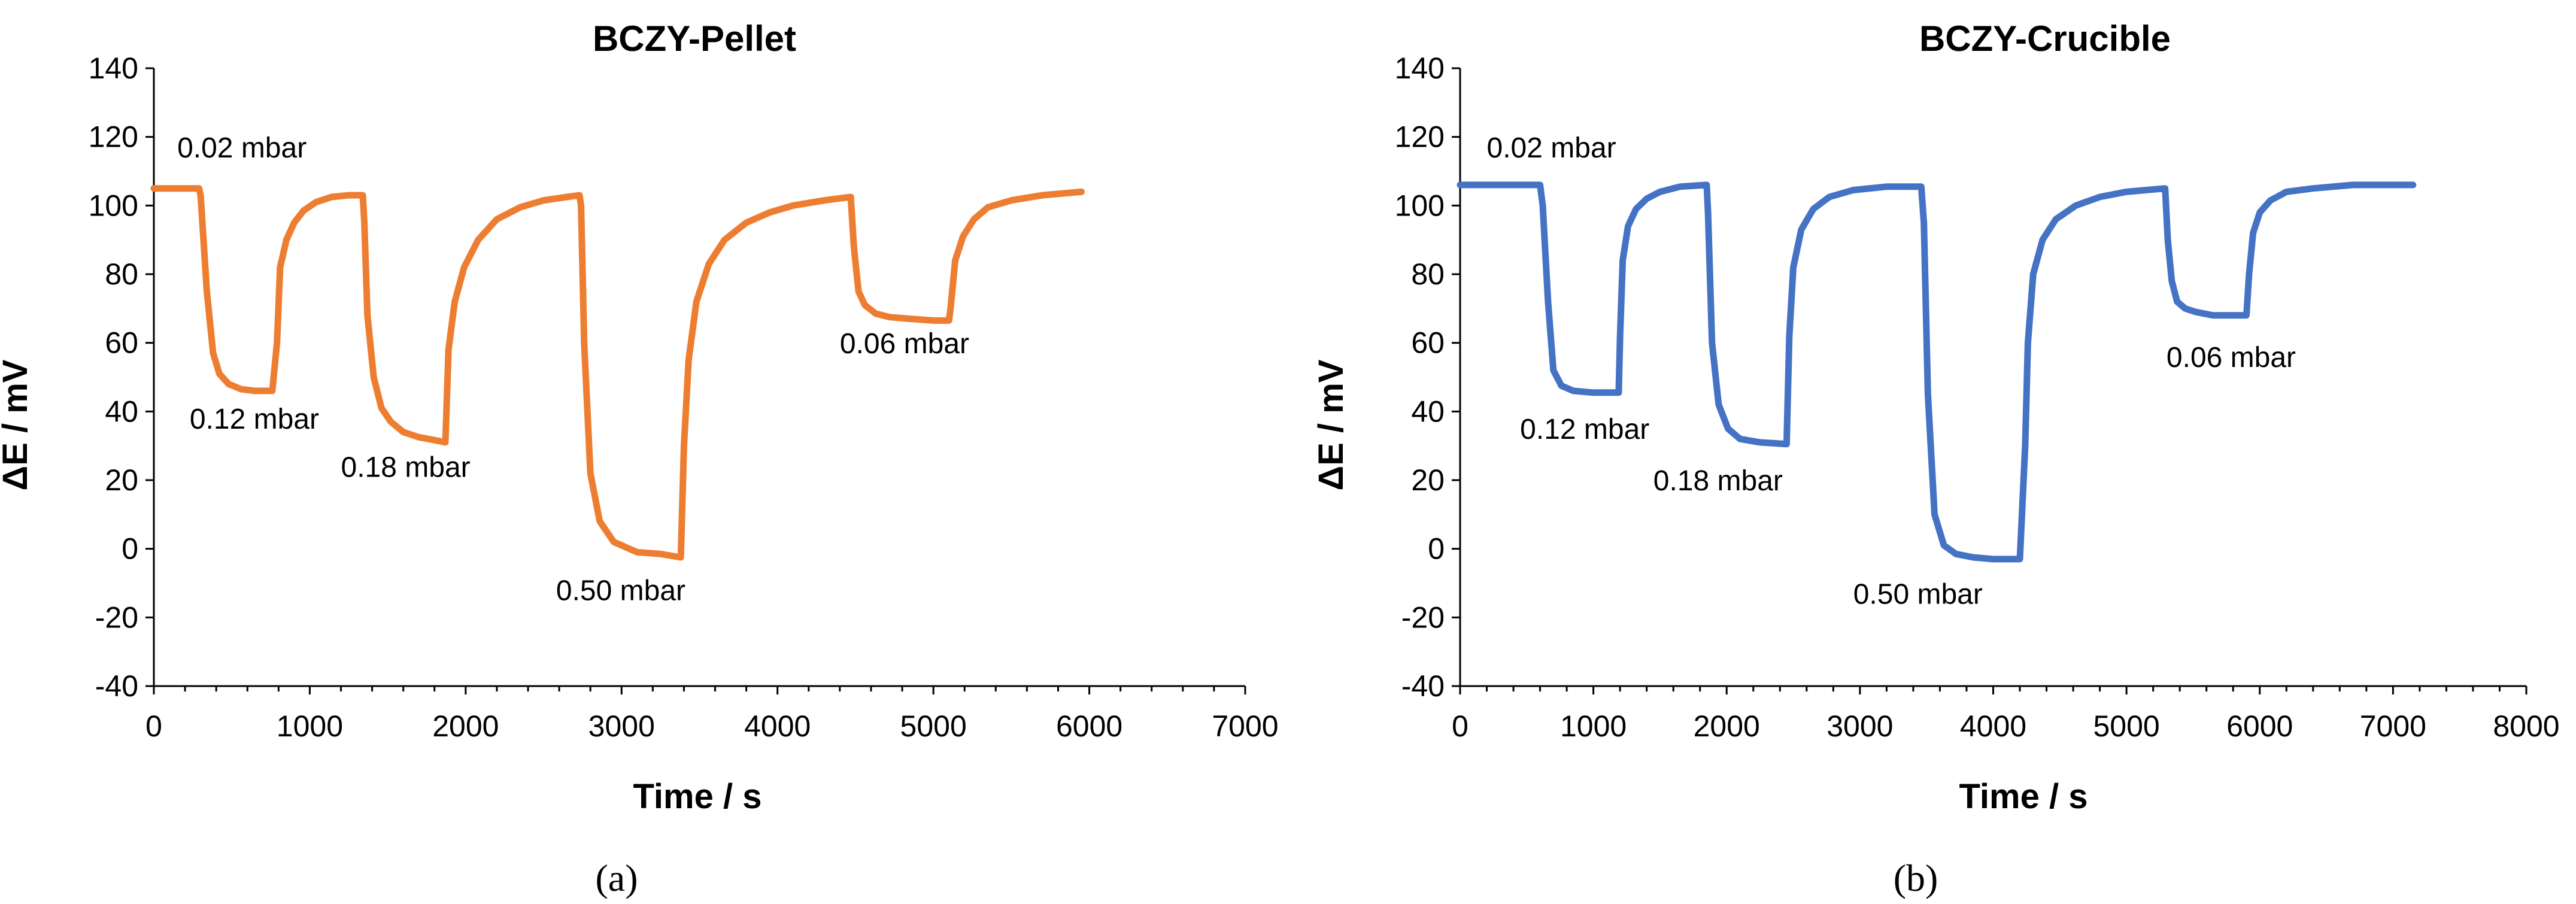 Image resolution: width=2576 pixels, height=904 pixels. Describe the element at coordinates (695, 39) in the screenshot. I see `chart-title: BCZY-Pellet` at that location.